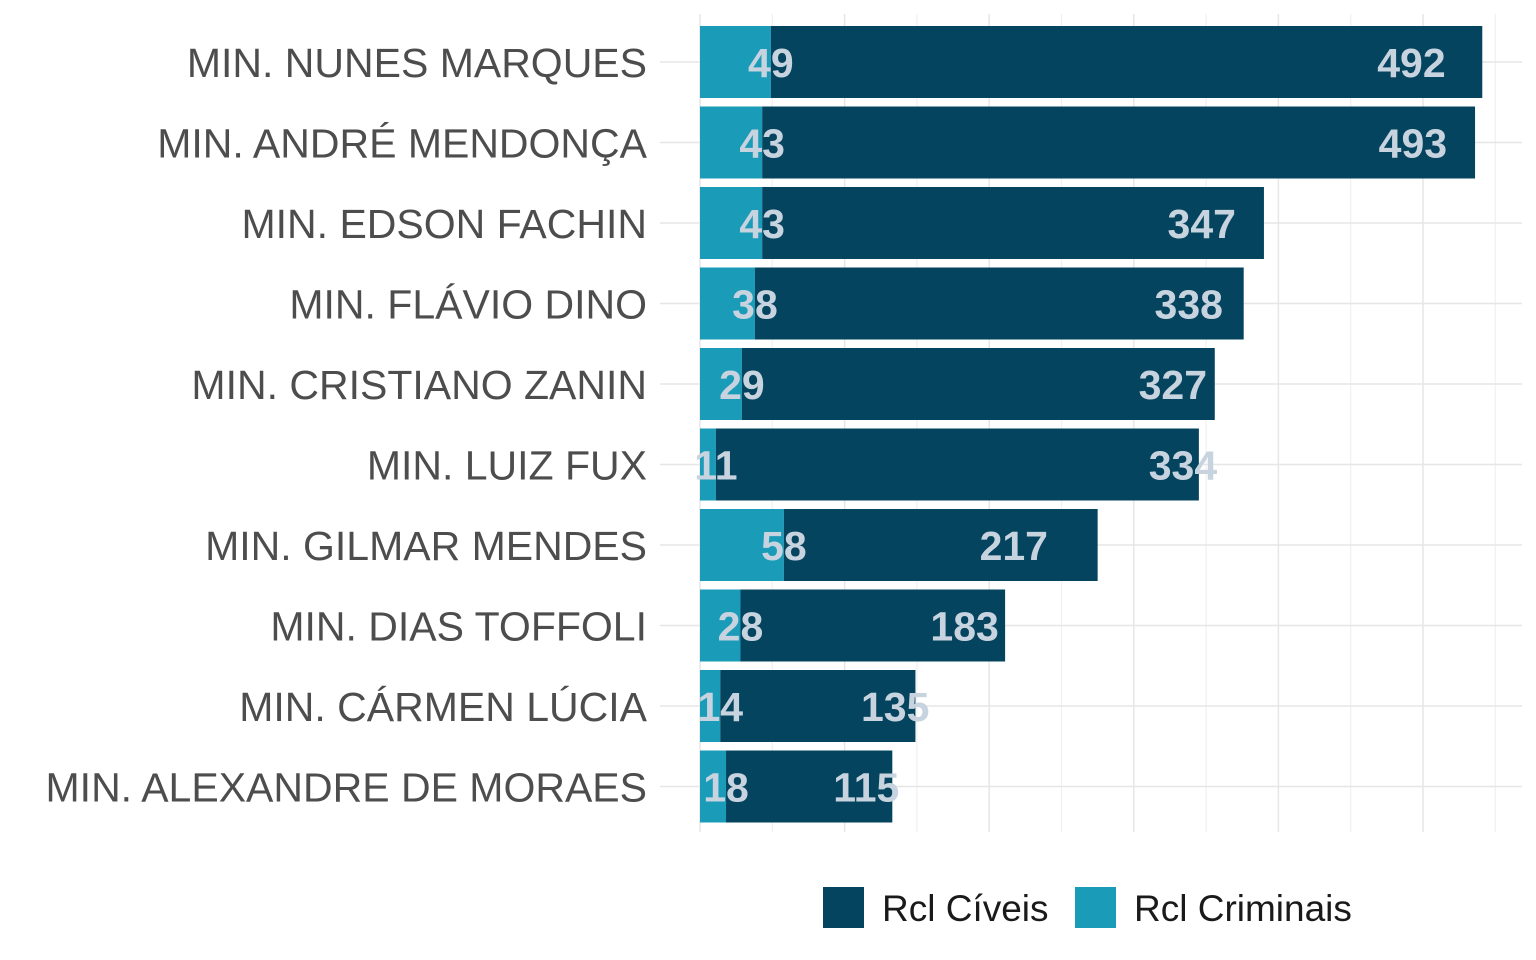  Describe the element at coordinates (426, 546) in the screenshot. I see `category-label: MIN. GILMAR MENDES` at that location.